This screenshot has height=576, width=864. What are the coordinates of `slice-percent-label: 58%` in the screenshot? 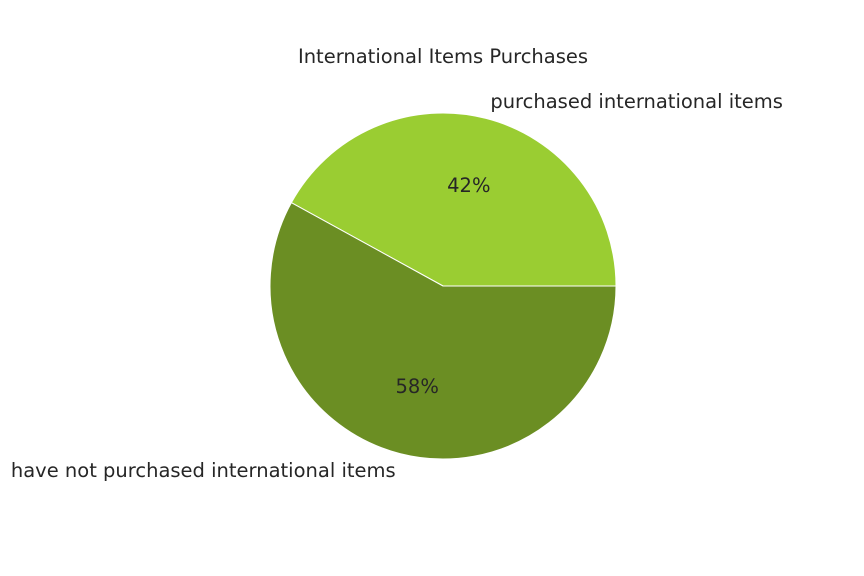 It's located at (417, 386).